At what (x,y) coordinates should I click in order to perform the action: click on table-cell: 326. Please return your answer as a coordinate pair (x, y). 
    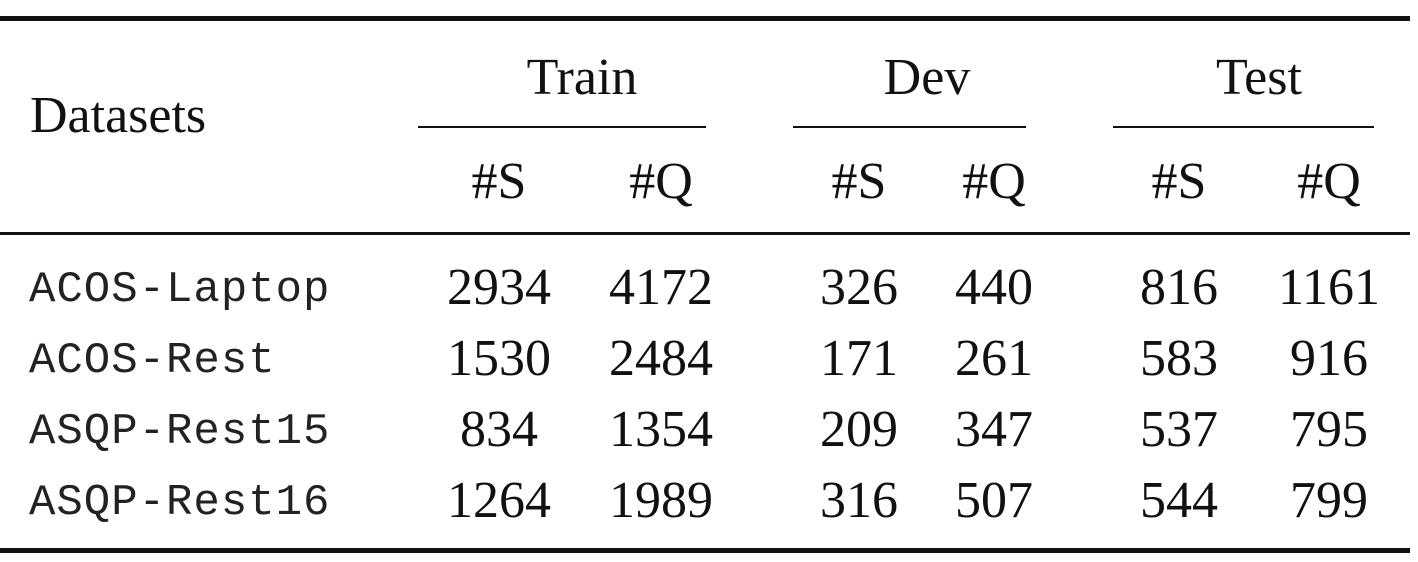
    Looking at the image, I should click on (859, 287).